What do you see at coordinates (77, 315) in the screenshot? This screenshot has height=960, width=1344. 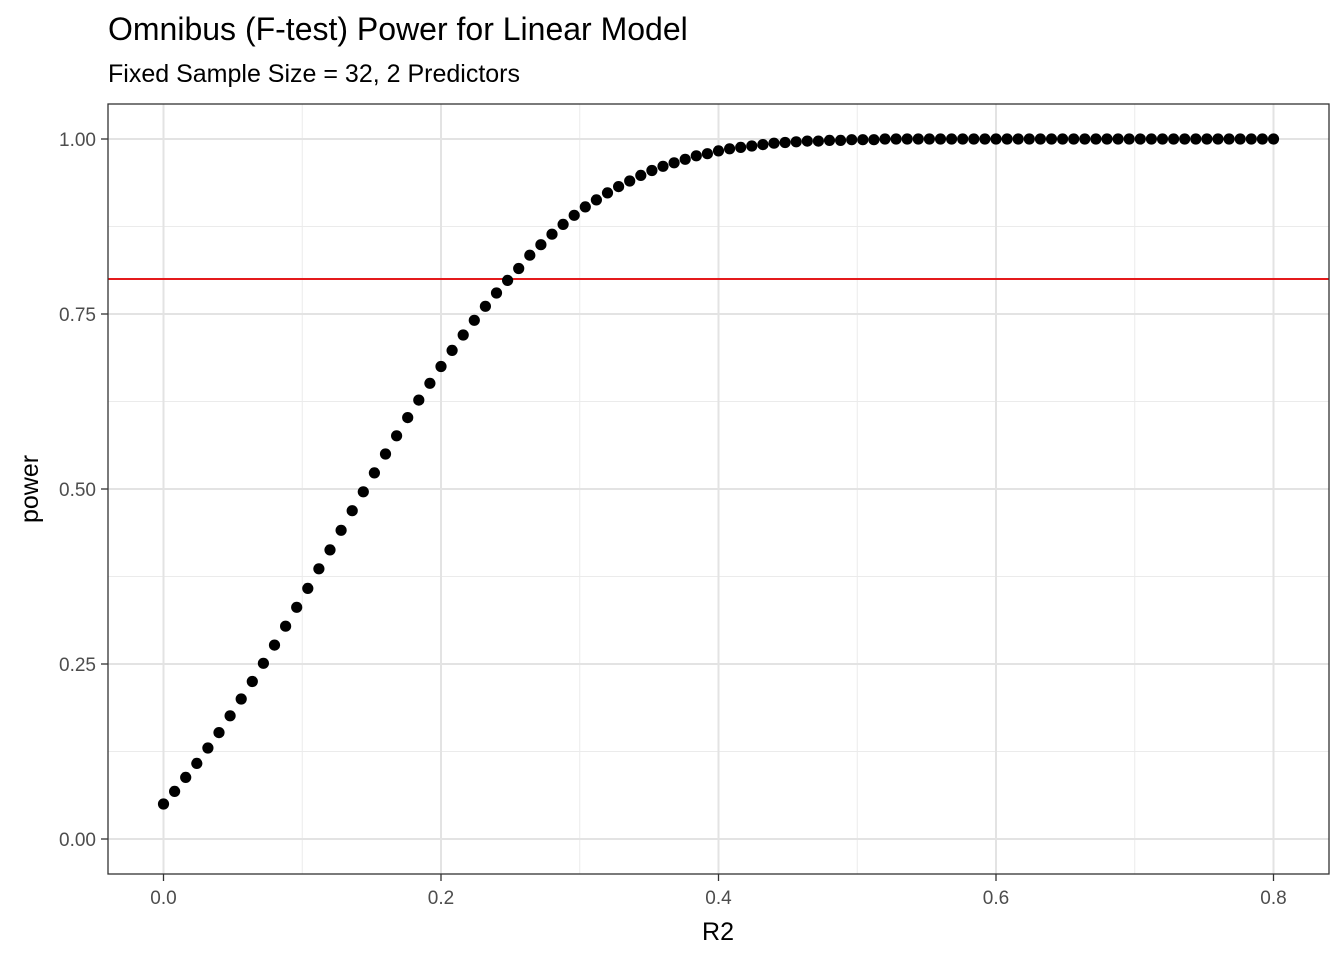 I see `y-tick-label: 0.75` at bounding box center [77, 315].